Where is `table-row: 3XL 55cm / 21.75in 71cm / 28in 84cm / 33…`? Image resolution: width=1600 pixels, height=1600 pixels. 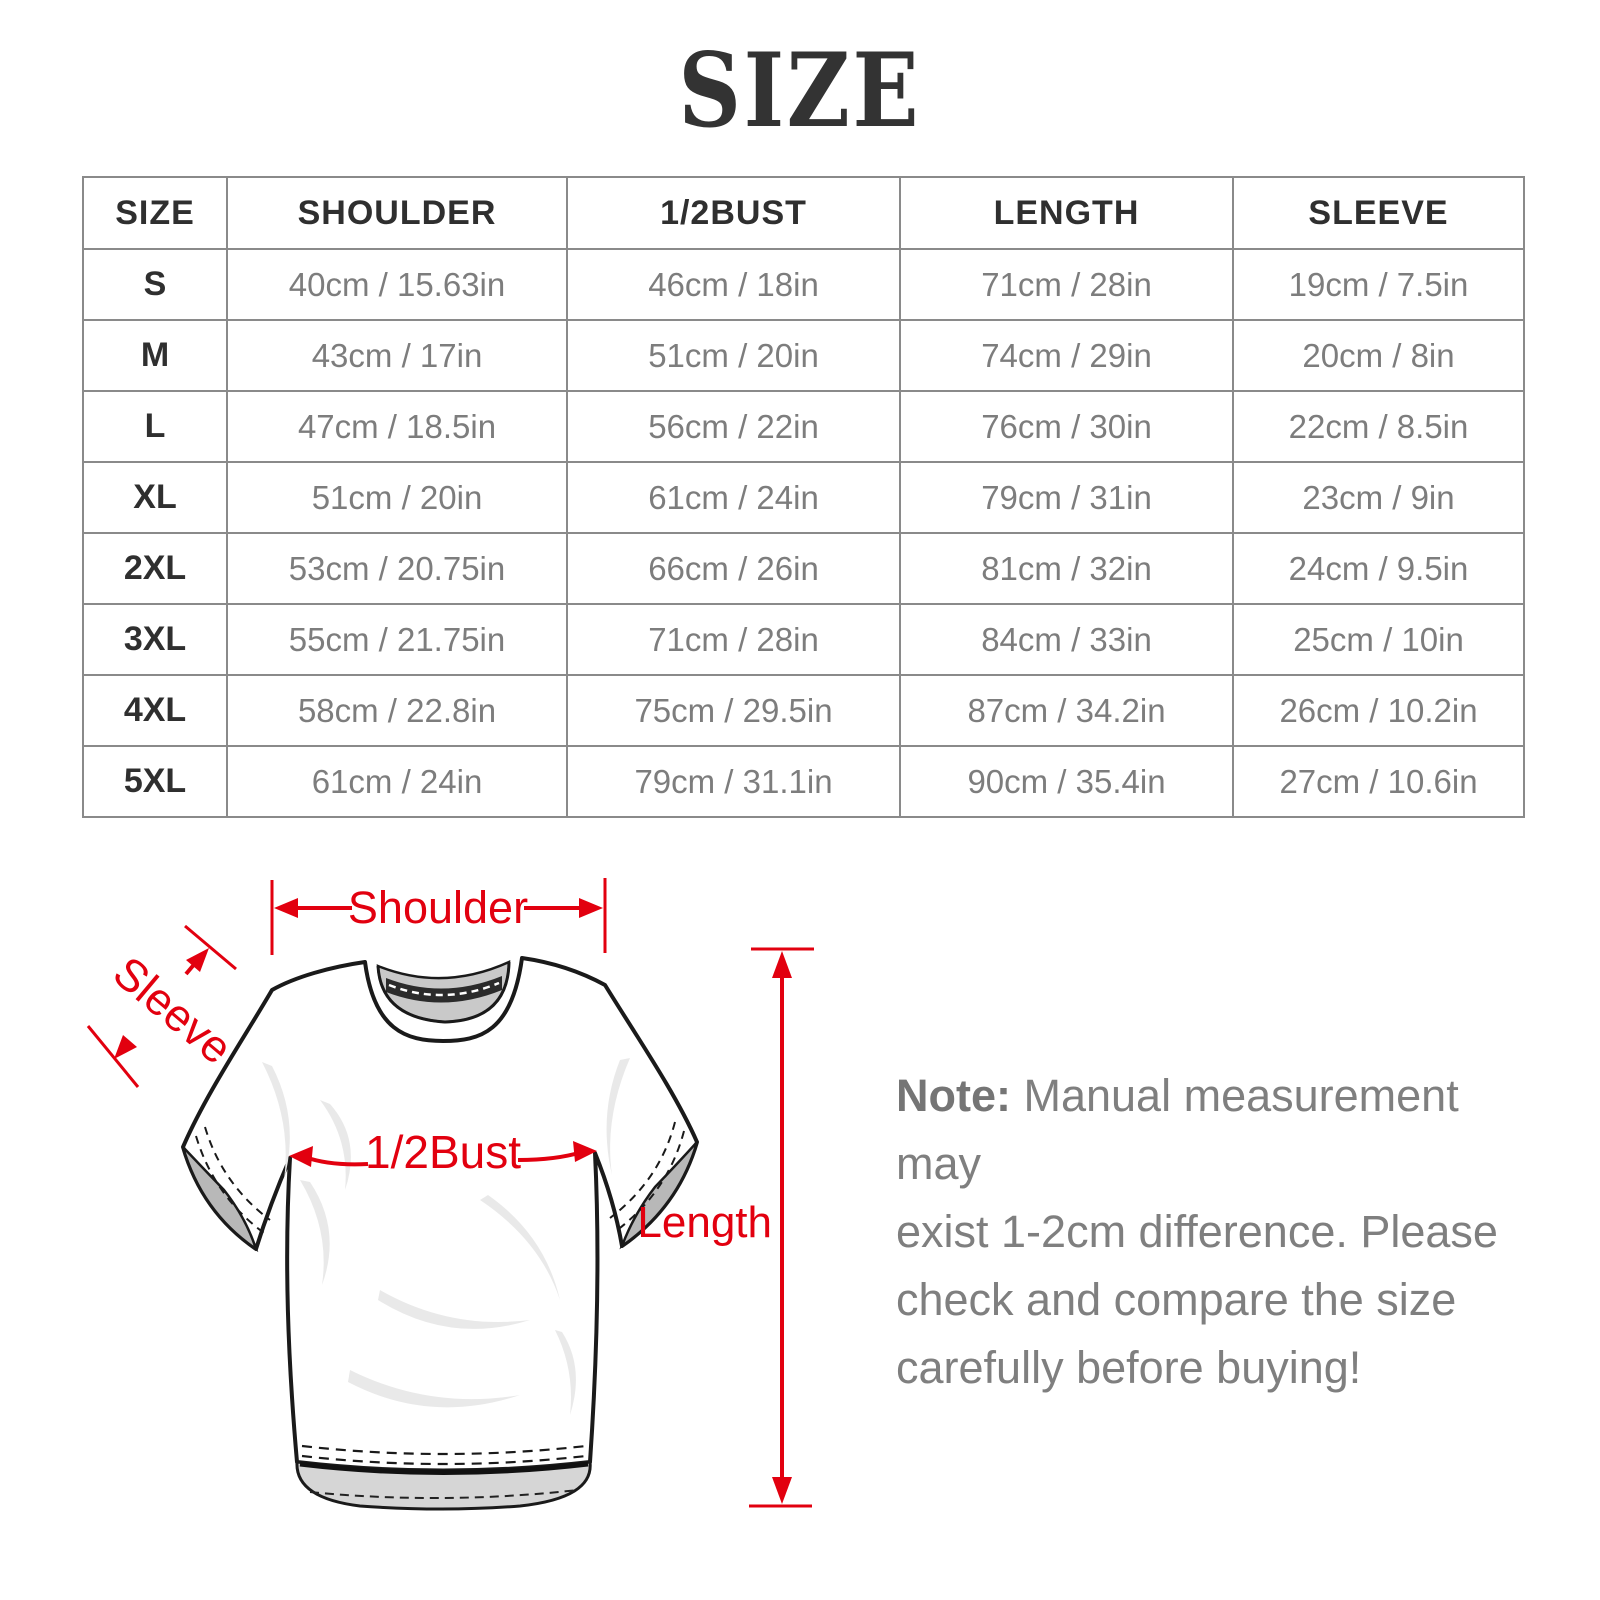
table-row: 3XL 55cm / 21.75in 71cm / 28in 84cm / 33… is located at coordinates (803, 639).